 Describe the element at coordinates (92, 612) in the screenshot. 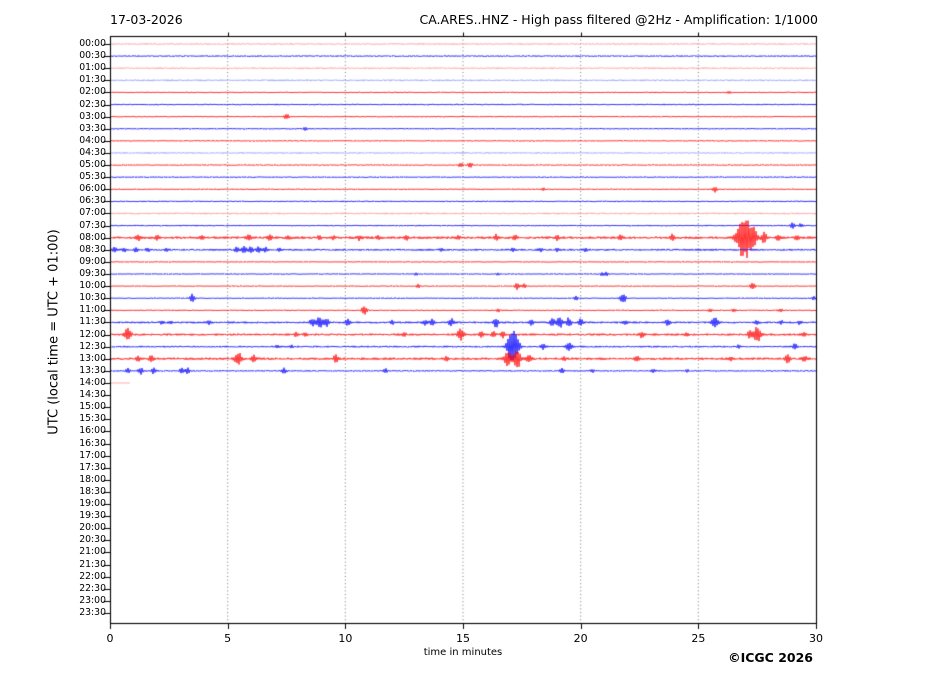

I see `y-tick-label: 23:30` at that location.